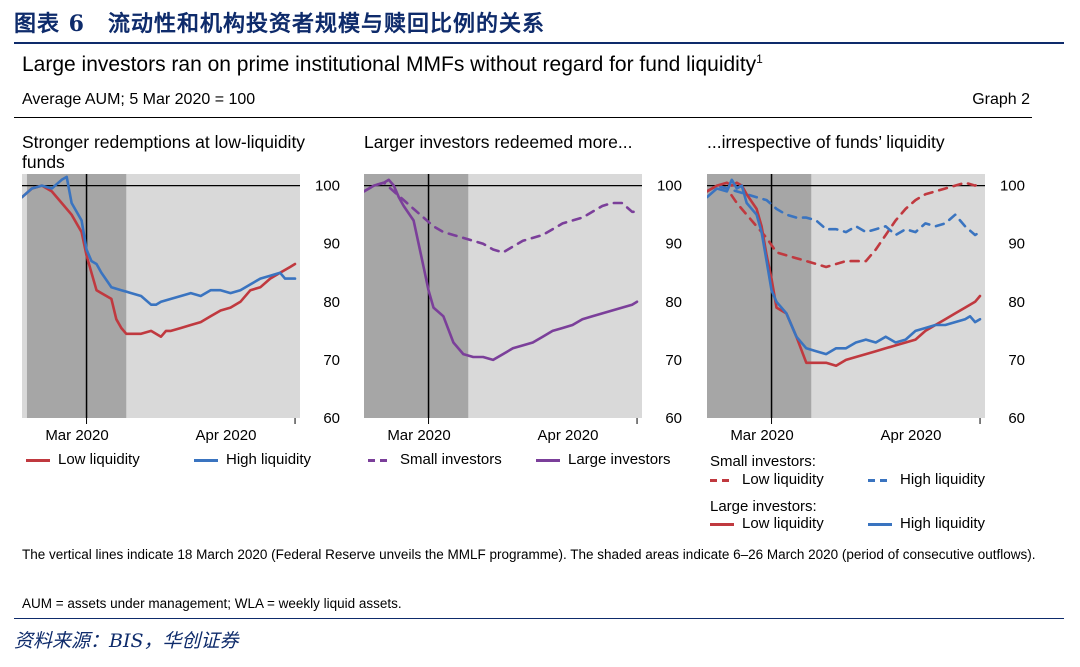 The width and height of the screenshot is (1080, 667). I want to click on legend-group-heading: Large investors:, so click(763, 506).